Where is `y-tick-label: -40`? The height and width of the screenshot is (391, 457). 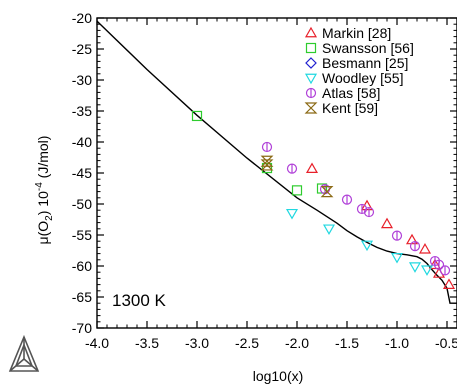
y-tick-label: -40 is located at coordinates (82, 142).